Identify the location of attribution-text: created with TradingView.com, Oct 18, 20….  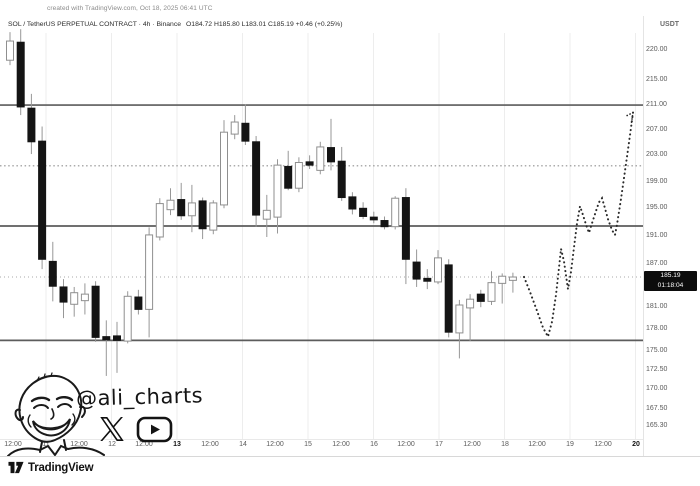
(130, 8).